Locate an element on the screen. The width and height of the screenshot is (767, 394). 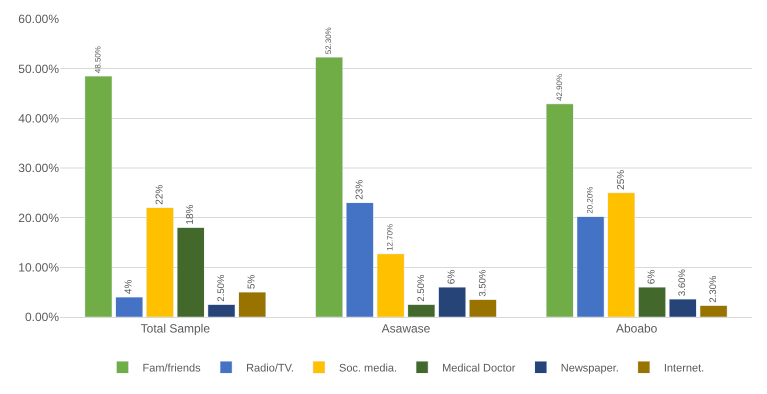
data-label: 20.20% is located at coordinates (590, 200).